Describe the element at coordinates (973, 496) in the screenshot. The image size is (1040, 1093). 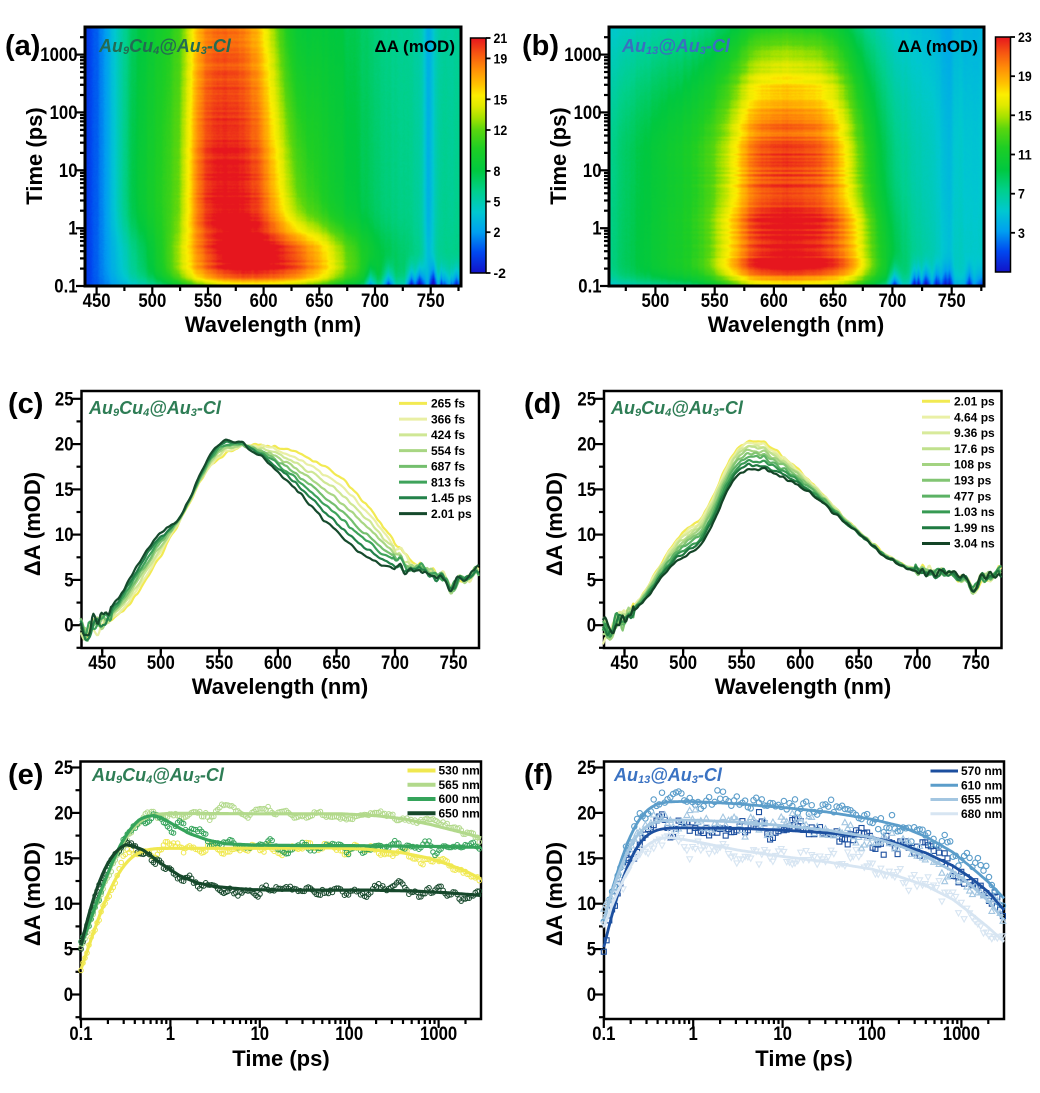
I see `svg-text: 477 ps` at that location.